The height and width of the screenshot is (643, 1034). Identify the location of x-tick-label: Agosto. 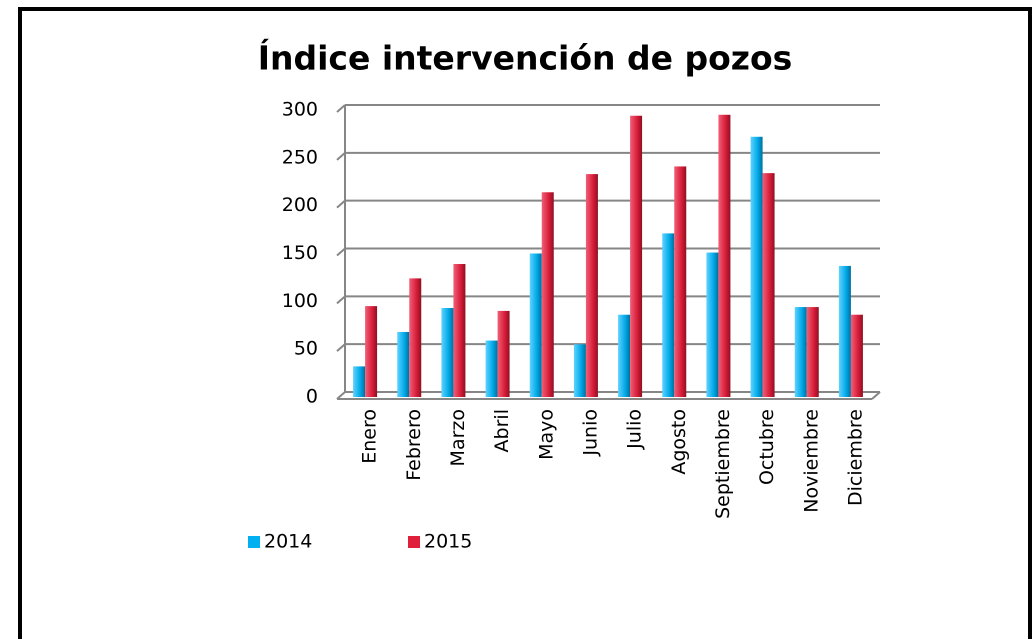
(679, 442).